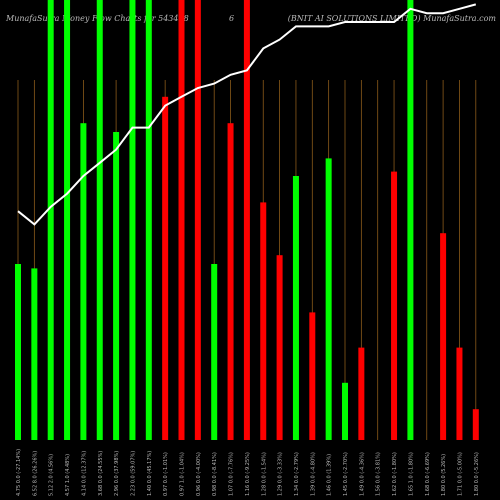 The height and width of the screenshot is (500, 500). I want to click on x-tick-label: 1.39 0.0 (-4.80%), so click(313, 474).